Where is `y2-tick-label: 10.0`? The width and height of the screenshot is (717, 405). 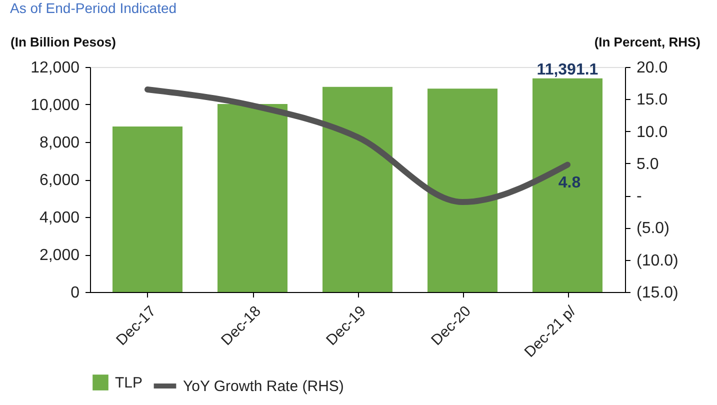
y2-tick-label: 10.0 is located at coordinates (652, 132).